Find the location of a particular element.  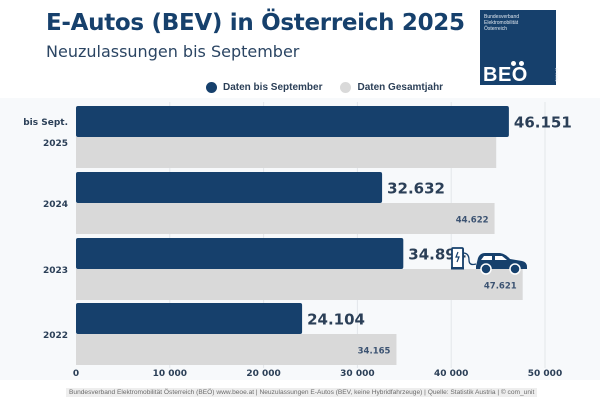

ev-charging-car-icon is located at coordinates (489, 261).